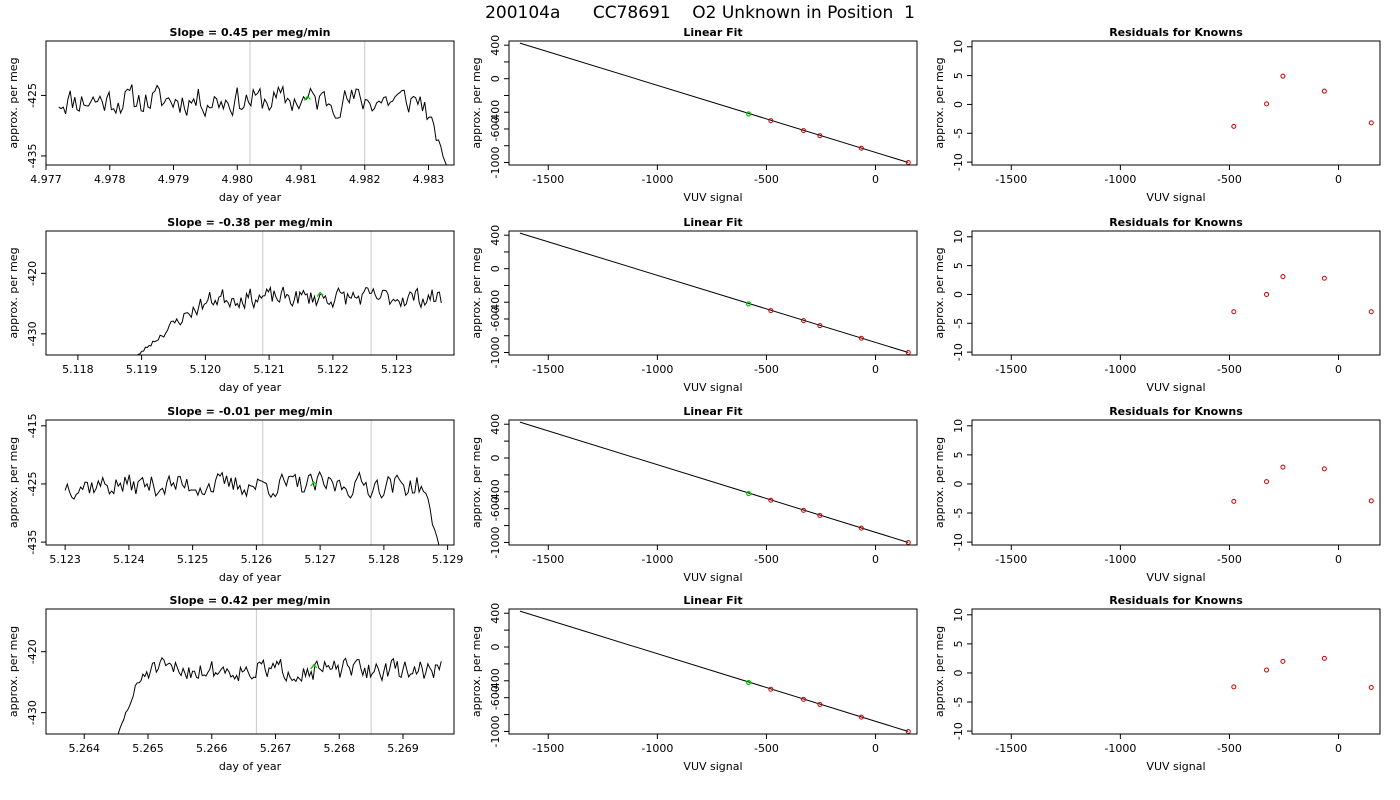 This screenshot has width=1400, height=800. I want to click on y-tick-label: 5, so click(958, 75).